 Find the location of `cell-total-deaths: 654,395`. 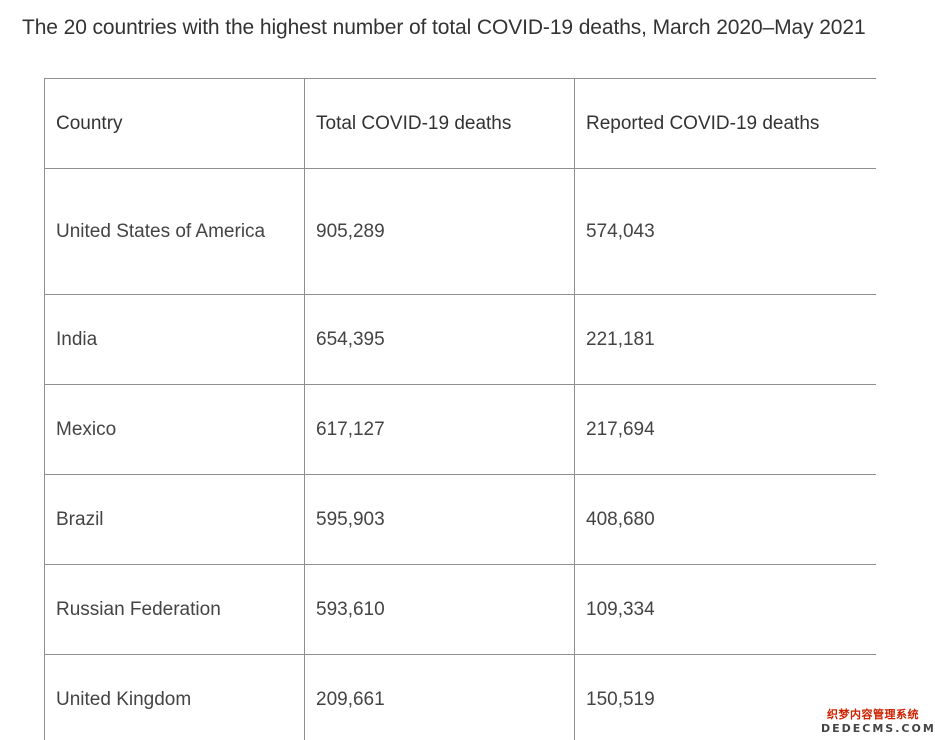

cell-total-deaths: 654,395 is located at coordinates (439, 339).